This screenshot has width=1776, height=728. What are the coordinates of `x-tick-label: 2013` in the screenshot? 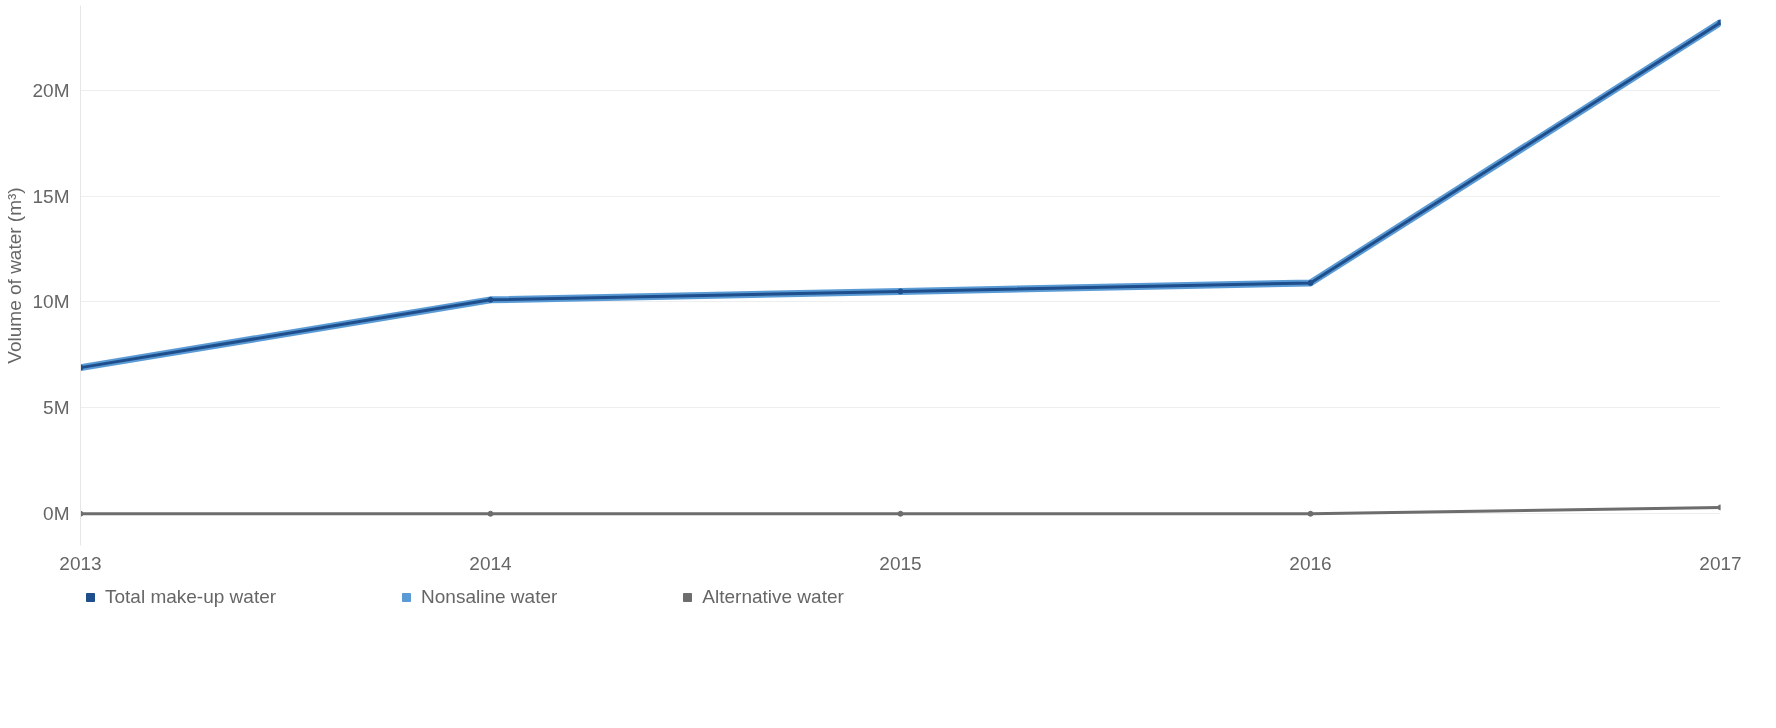 It's located at (80, 563).